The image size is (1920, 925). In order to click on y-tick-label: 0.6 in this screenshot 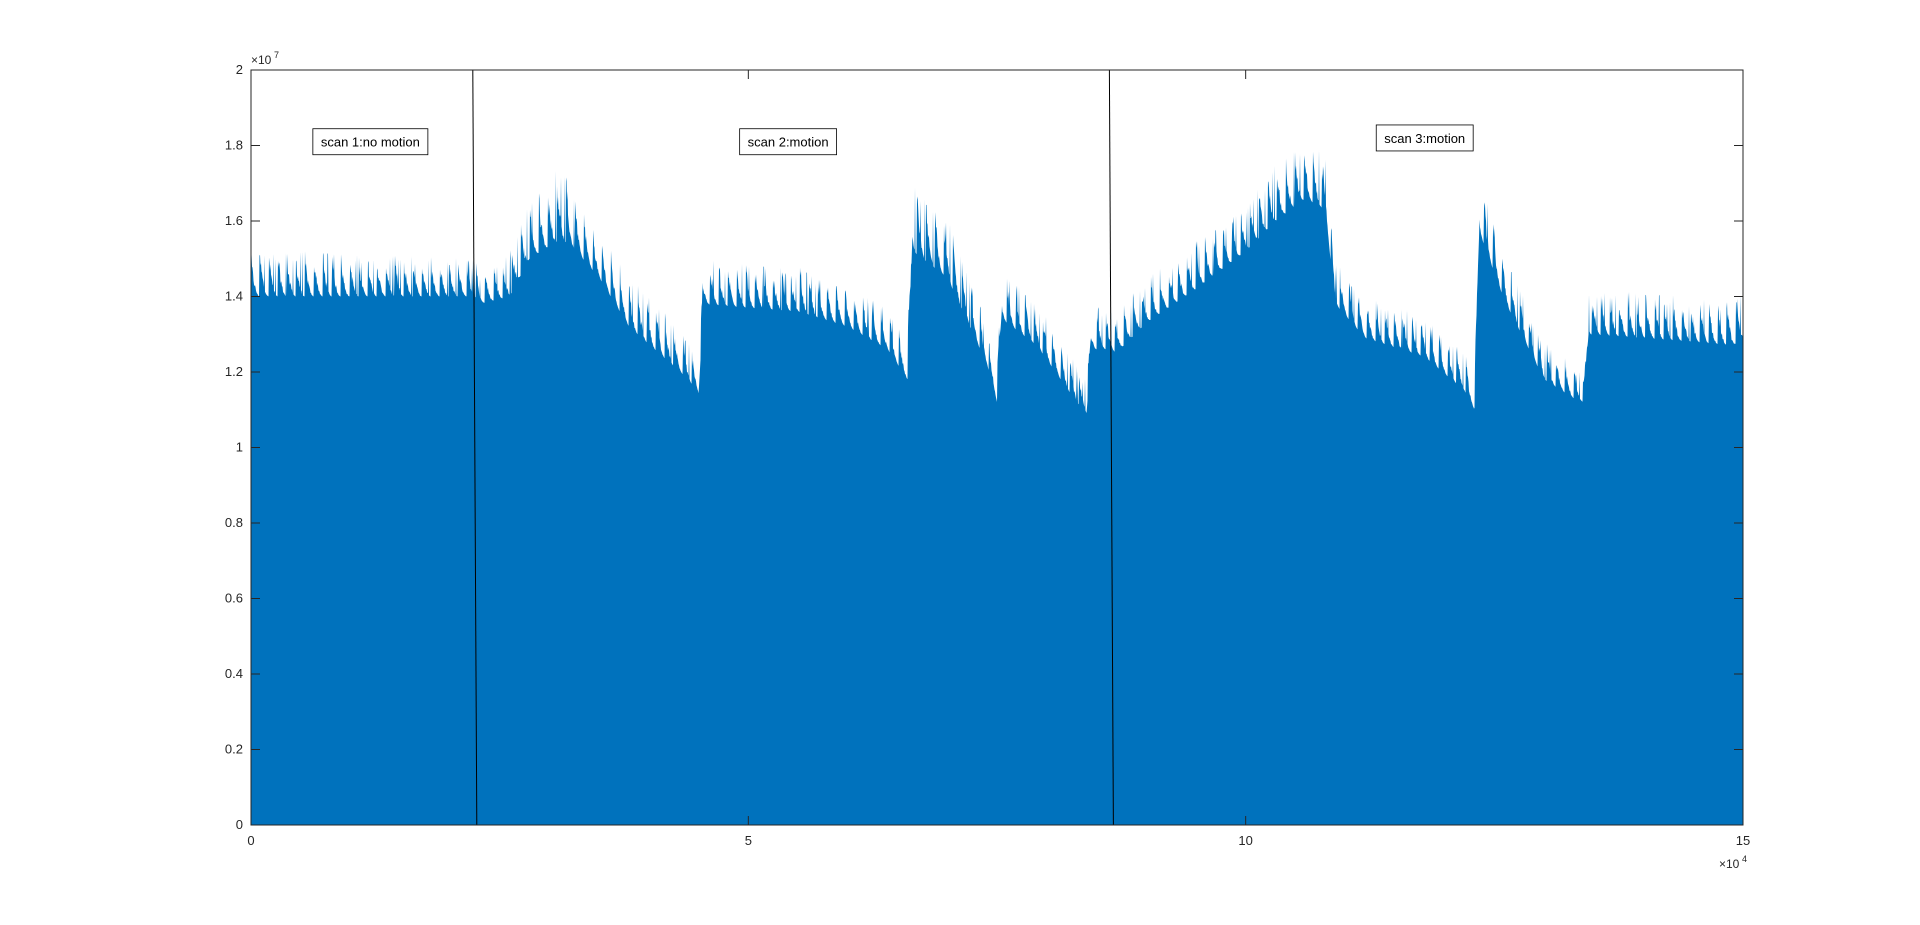, I will do `click(234, 598)`.